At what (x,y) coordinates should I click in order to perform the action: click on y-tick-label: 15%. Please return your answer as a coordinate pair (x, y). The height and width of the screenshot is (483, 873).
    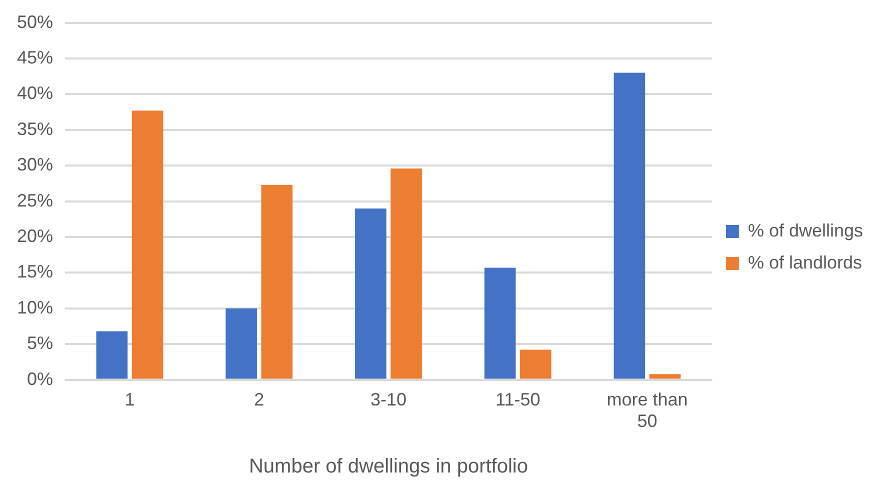
    Looking at the image, I should click on (35, 272).